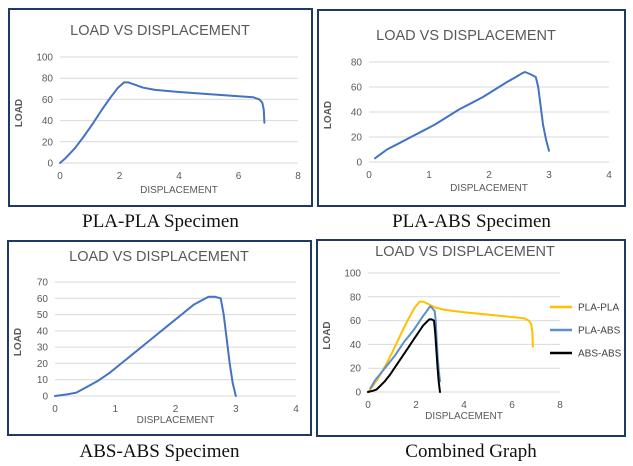 Image resolution: width=633 pixels, height=466 pixels. I want to click on y-tick-label: 10, so click(43, 380).